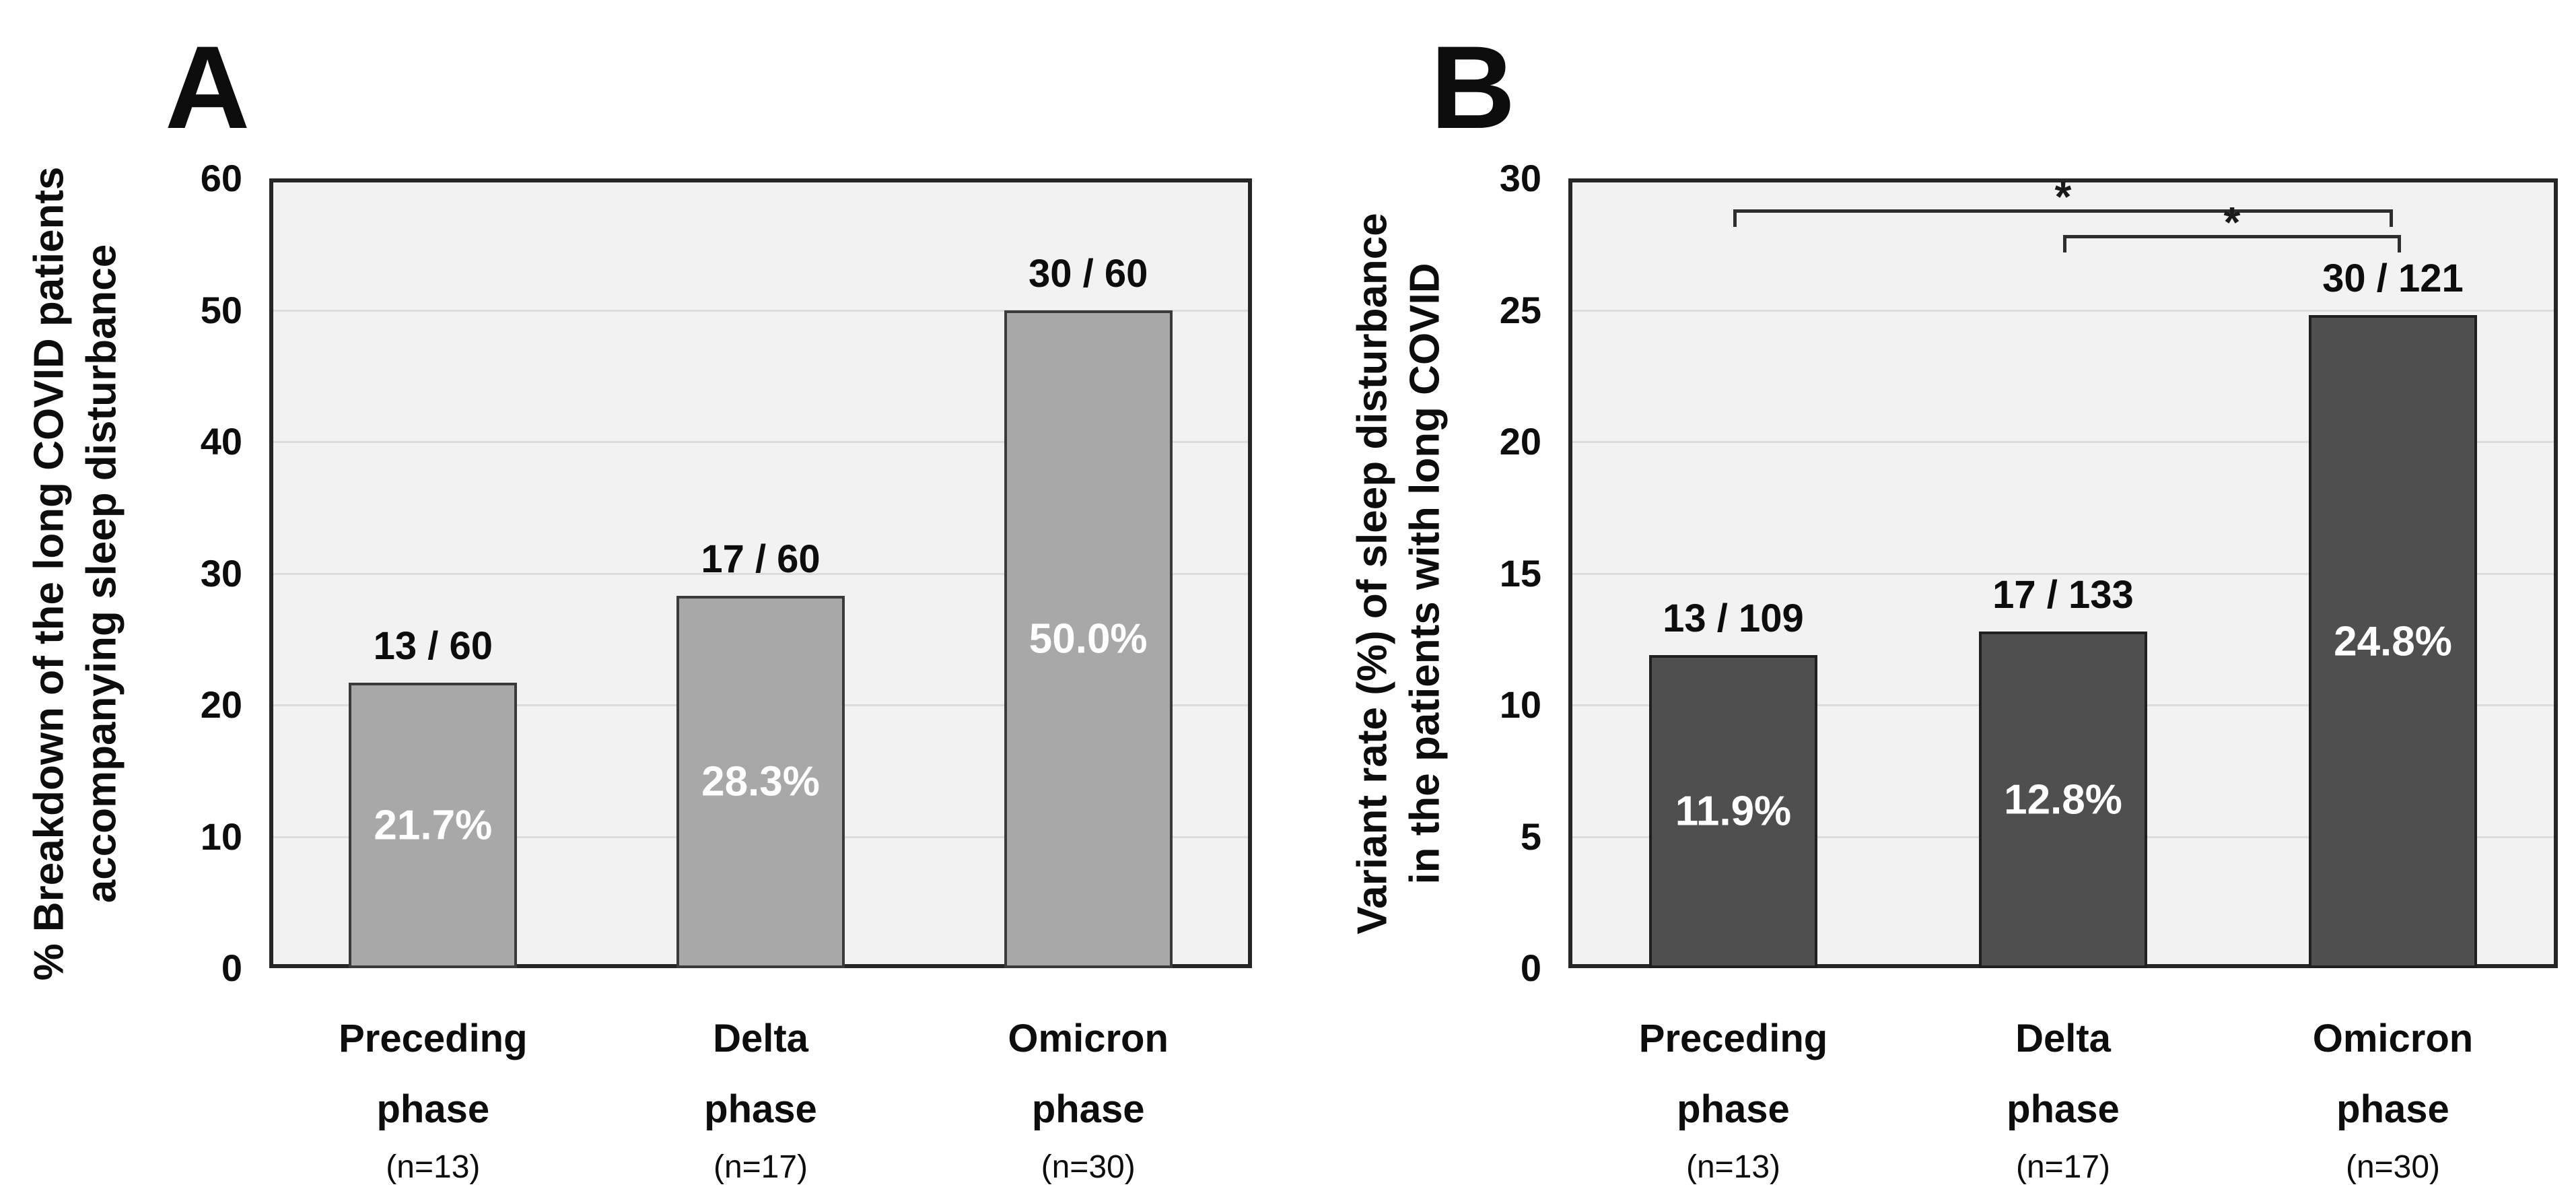 Image resolution: width=2576 pixels, height=1191 pixels. What do you see at coordinates (2393, 279) in the screenshot?
I see `bar-count-label: 30 / 121` at bounding box center [2393, 279].